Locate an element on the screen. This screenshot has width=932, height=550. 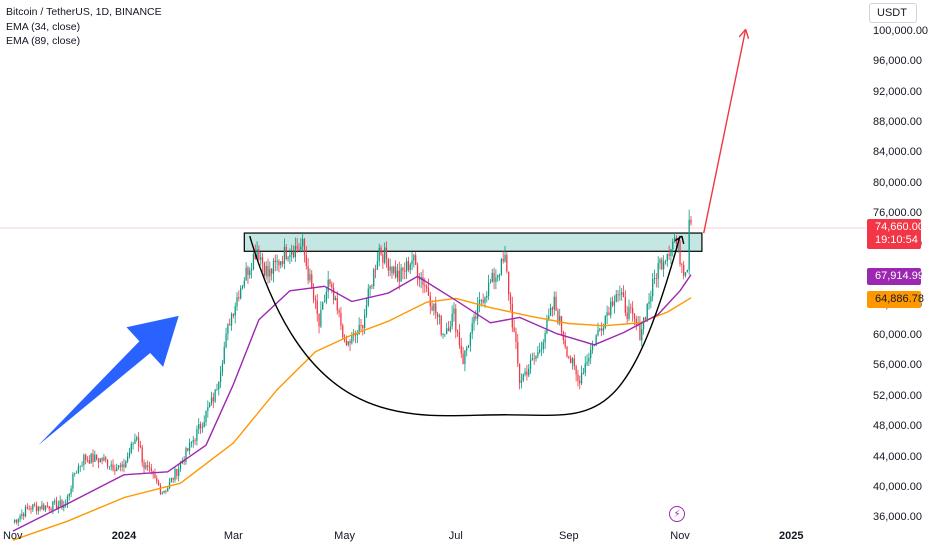
resistance-zone is located at coordinates (473, 242).